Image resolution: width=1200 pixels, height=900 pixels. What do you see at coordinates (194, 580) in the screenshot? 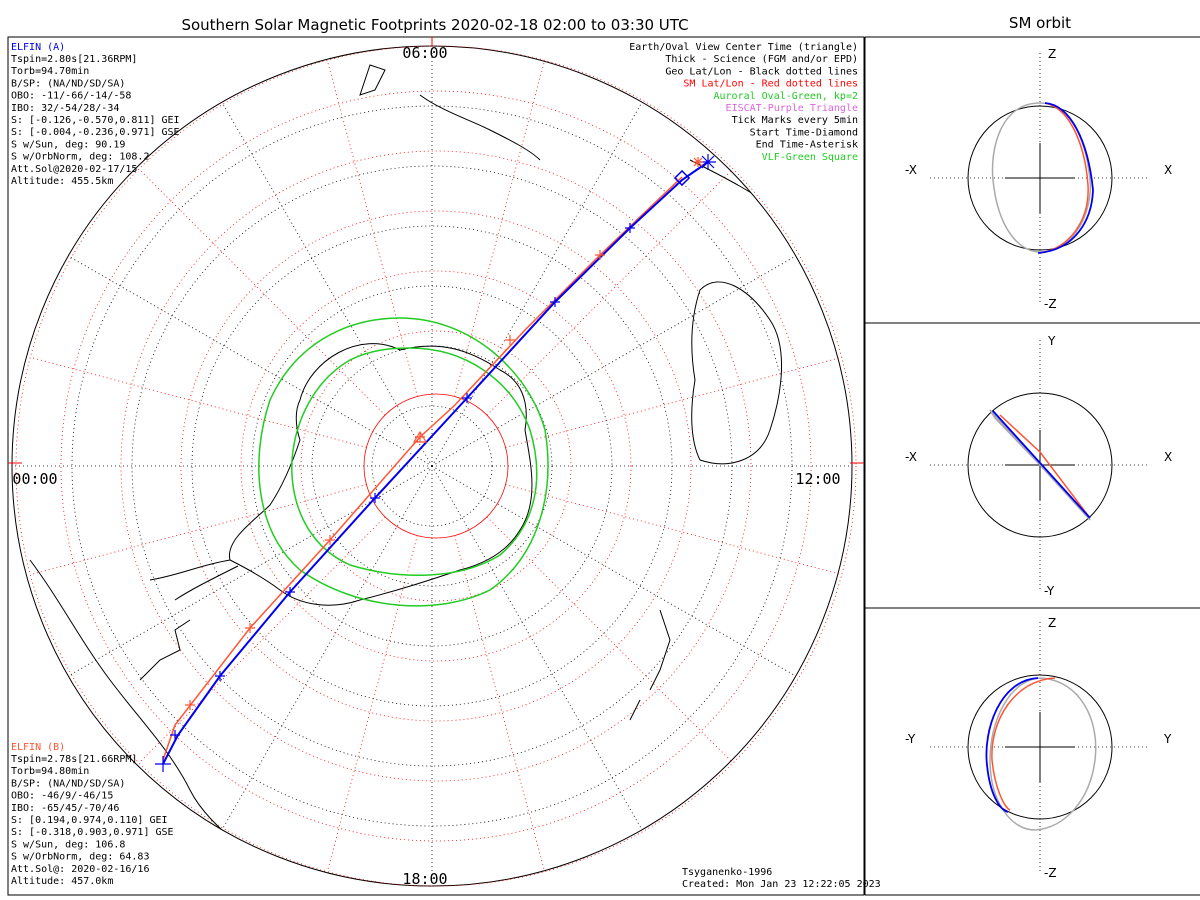
I see `antarctic-peninsula` at bounding box center [194, 580].